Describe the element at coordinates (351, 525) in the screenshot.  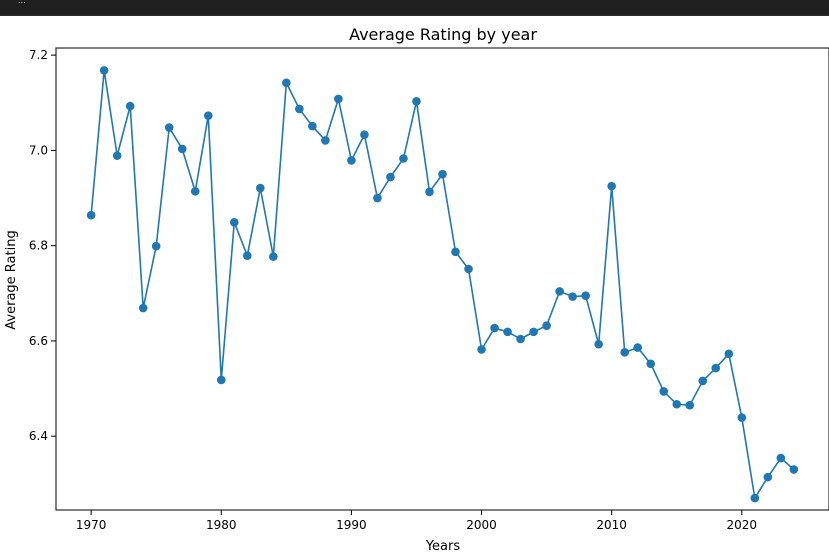
I see `x-tick-label: 1990` at that location.